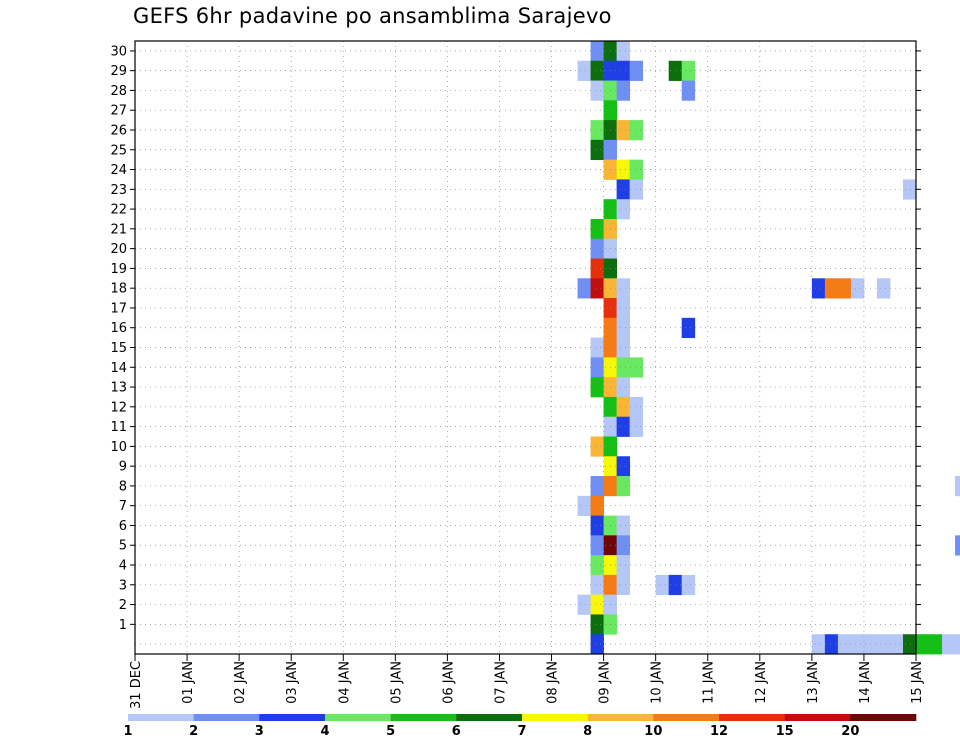  I want to click on x-tick-label: 09 JAN, so click(605, 682).